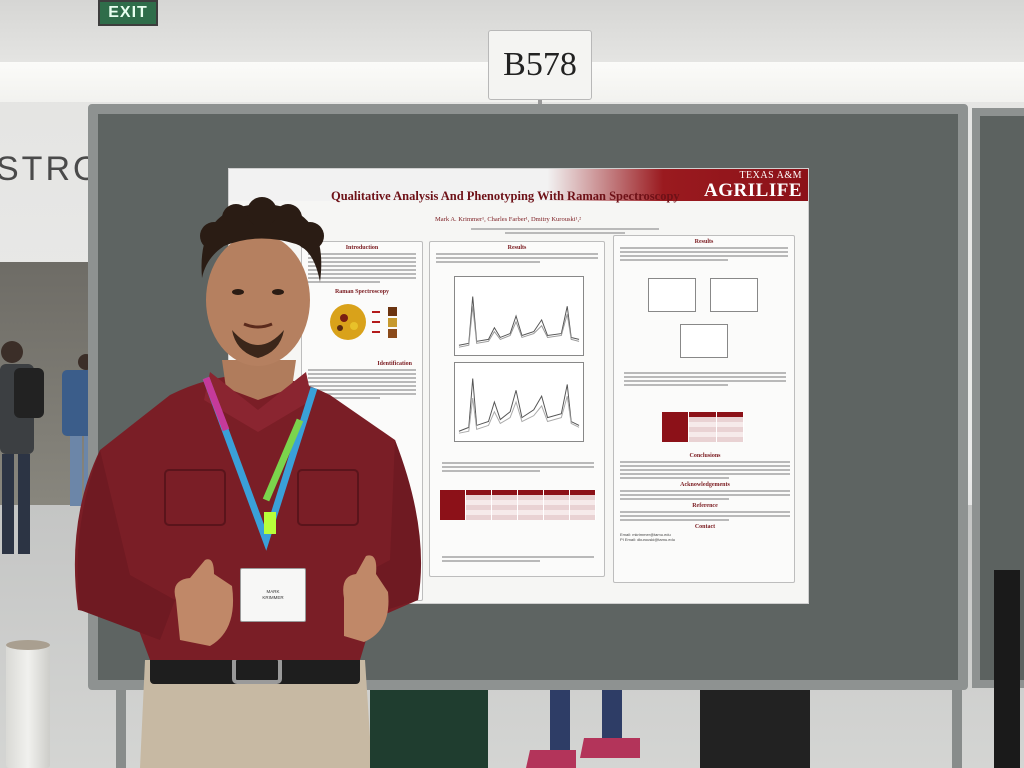 The image size is (1024, 768). What do you see at coordinates (362, 248) in the screenshot?
I see `intro-heading: Introduction` at bounding box center [362, 248].